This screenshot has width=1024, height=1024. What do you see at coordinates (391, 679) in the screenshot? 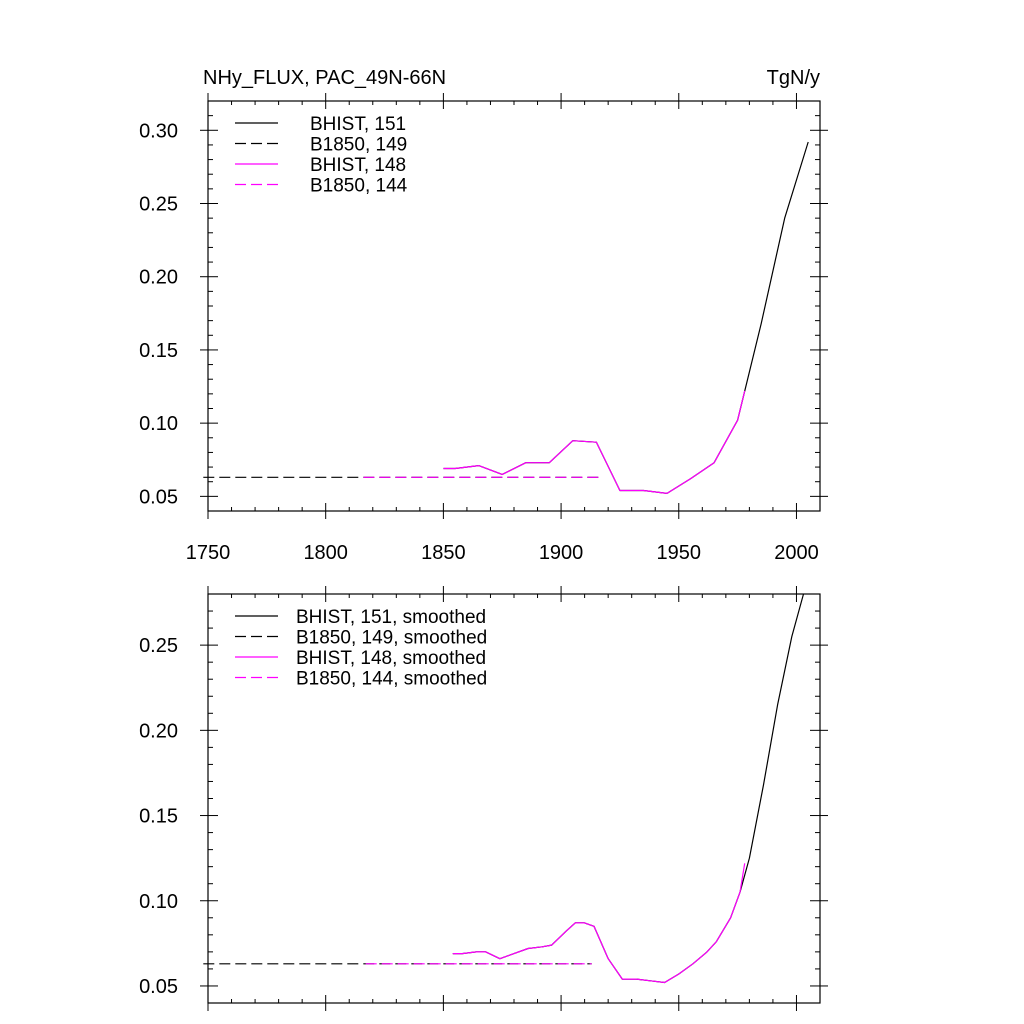
I see `legend-label: B1850, 144, smoothed` at bounding box center [391, 679].